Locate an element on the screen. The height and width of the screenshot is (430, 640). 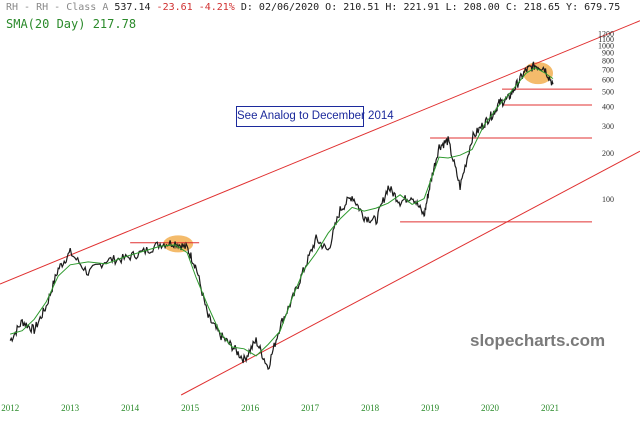
y-tick-label: 600 is located at coordinates (608, 80).